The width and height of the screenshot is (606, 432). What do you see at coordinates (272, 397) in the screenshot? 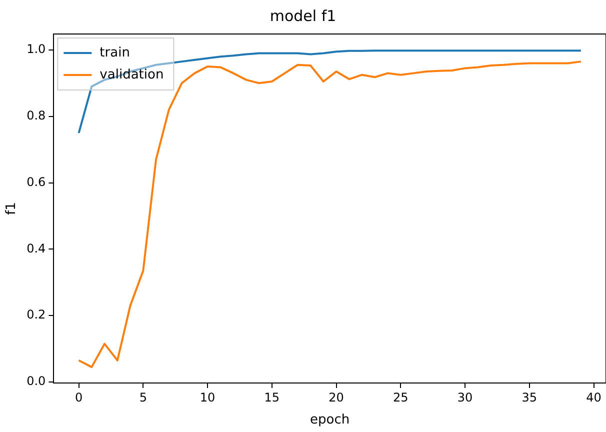
I see `x-tick-label: 15` at bounding box center [272, 397].